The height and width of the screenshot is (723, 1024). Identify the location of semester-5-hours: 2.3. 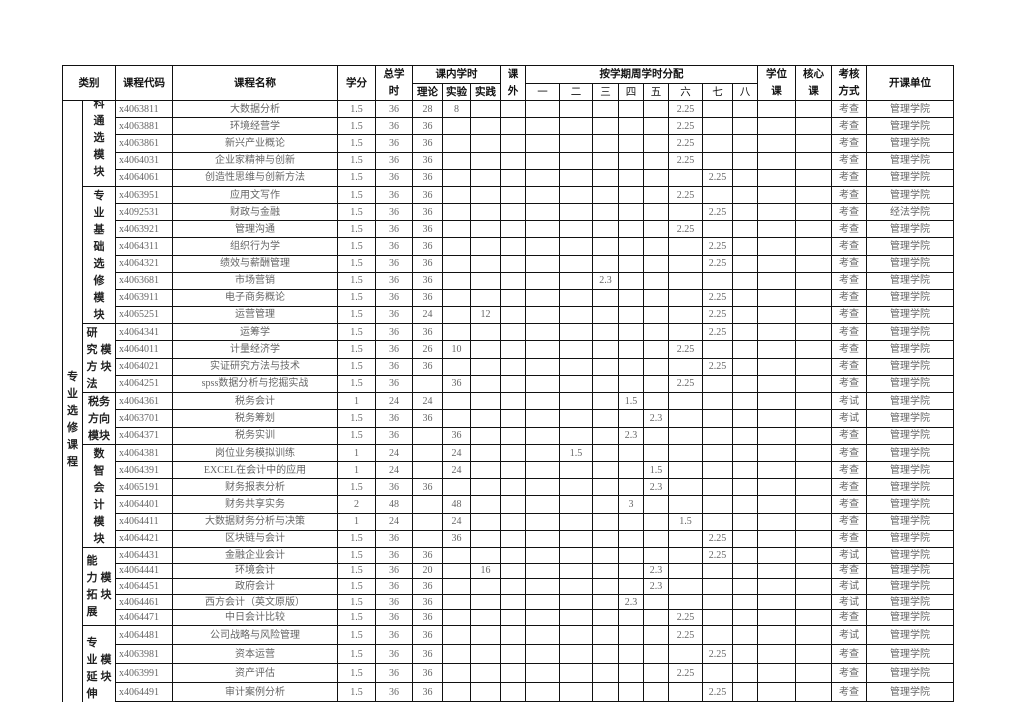
(656, 418).